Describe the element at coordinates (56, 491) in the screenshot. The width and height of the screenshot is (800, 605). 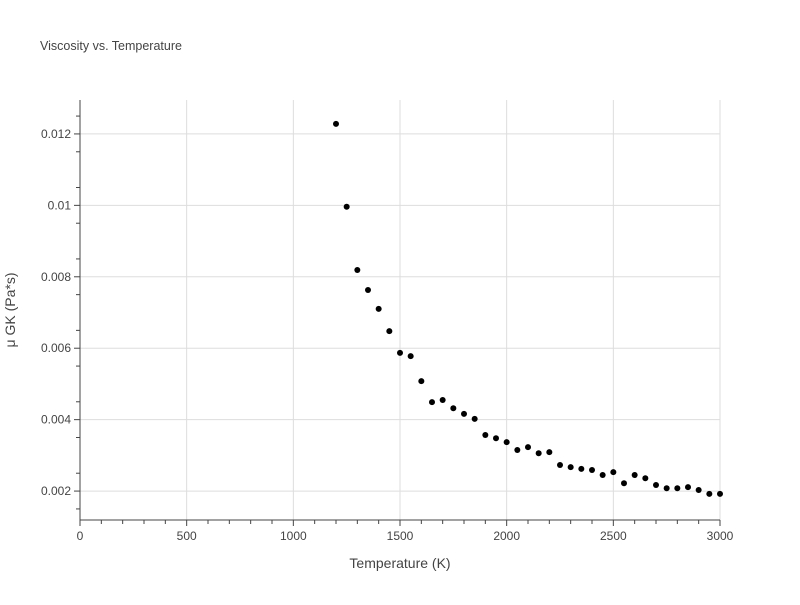
I see `y-tick-label: 0.002` at that location.